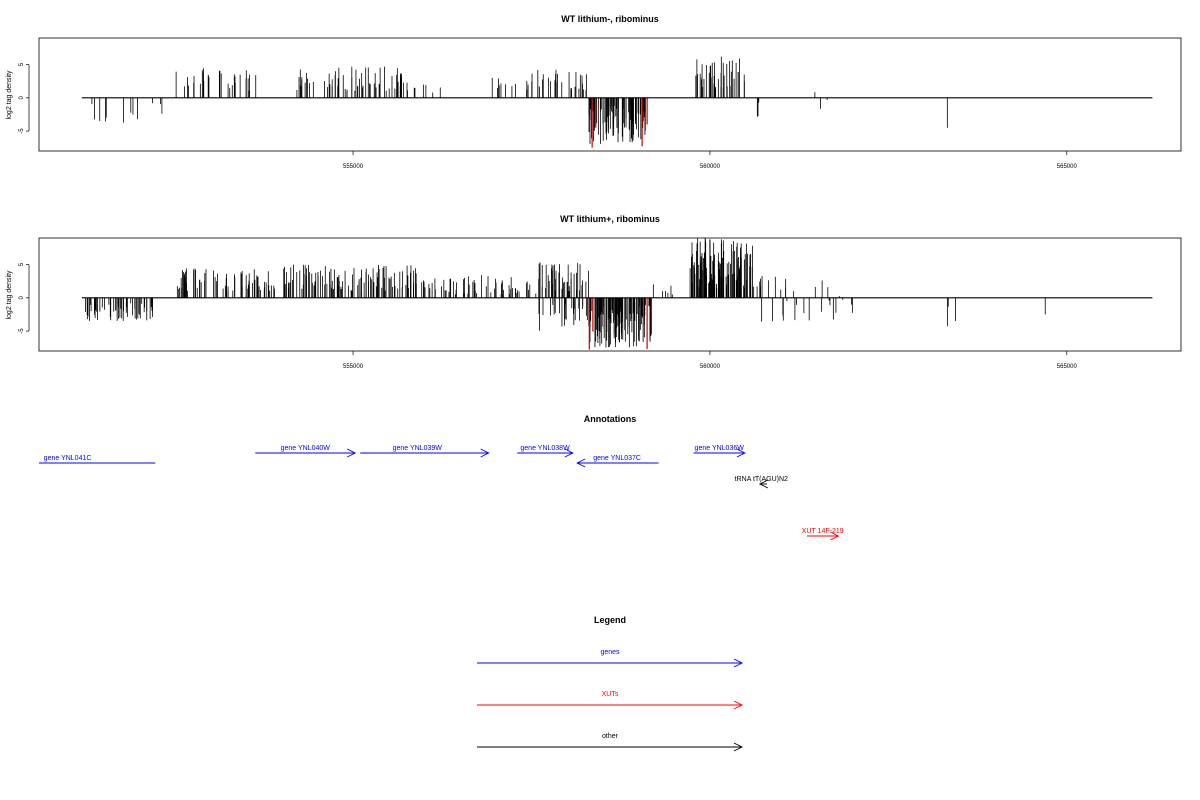  What do you see at coordinates (610, 742) in the screenshot?
I see `legend-entry: other` at bounding box center [610, 742].